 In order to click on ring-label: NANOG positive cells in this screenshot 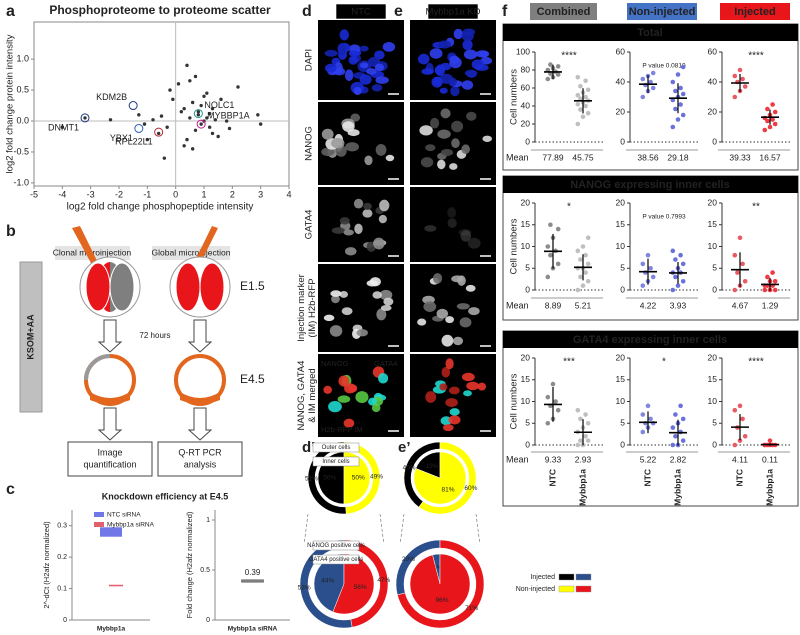, I will do `click(336, 546)`.